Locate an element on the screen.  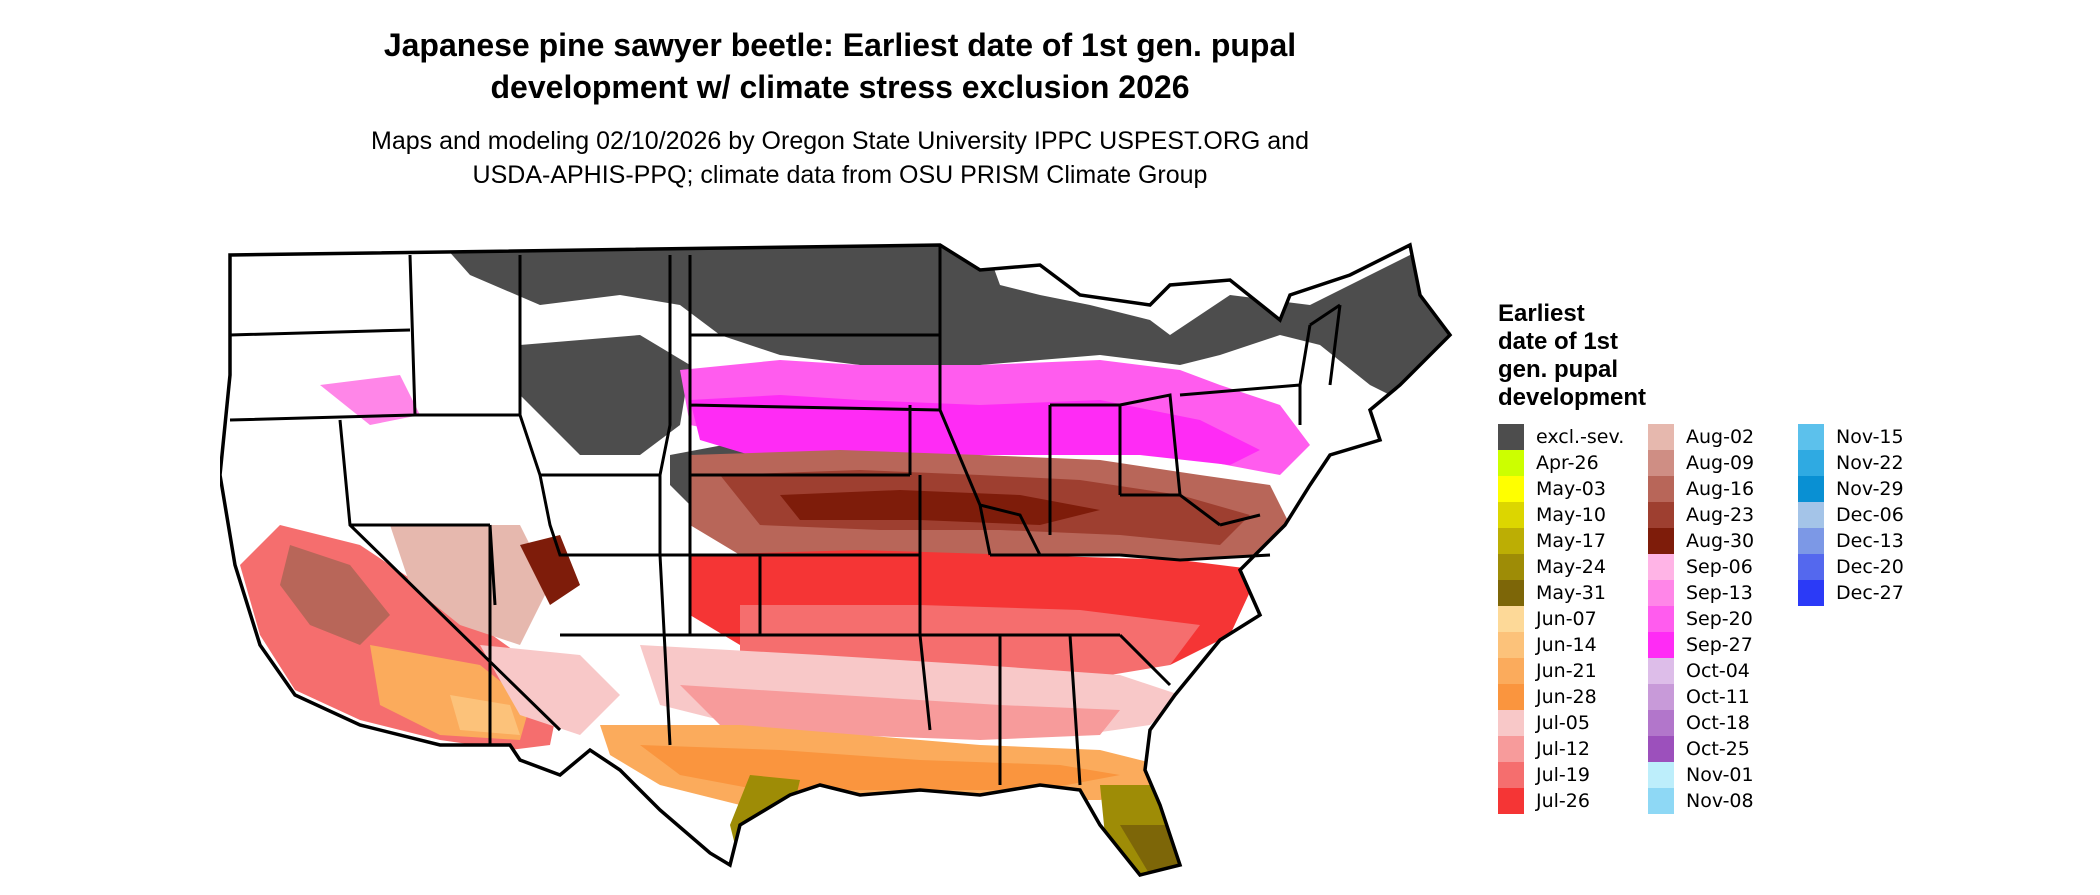
legend-item: Sep-13 is located at coordinates (1723, 593).